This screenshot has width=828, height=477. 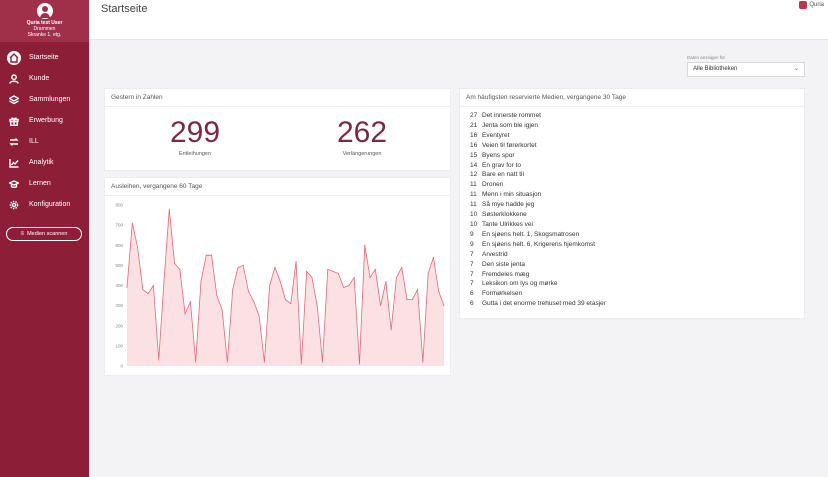 What do you see at coordinates (44, 204) in the screenshot?
I see `nav-item-konfiguration: Konfiguration` at bounding box center [44, 204].